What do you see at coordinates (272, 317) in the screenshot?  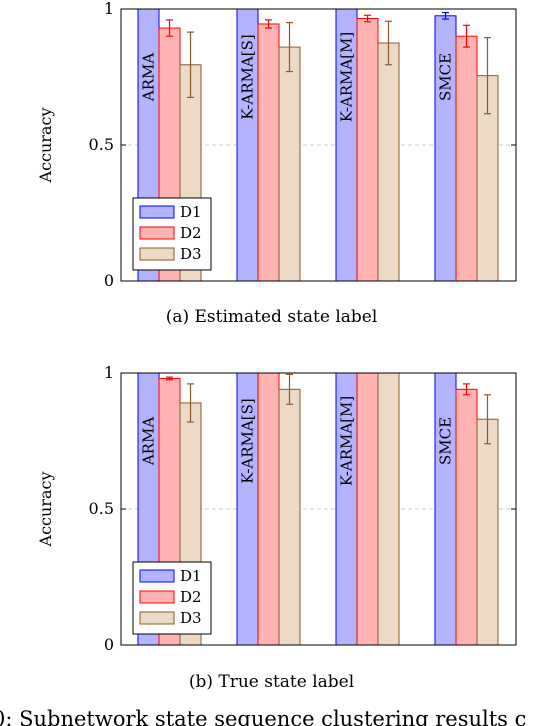 I see `chart-caption: (a) Estimated state label` at bounding box center [272, 317].